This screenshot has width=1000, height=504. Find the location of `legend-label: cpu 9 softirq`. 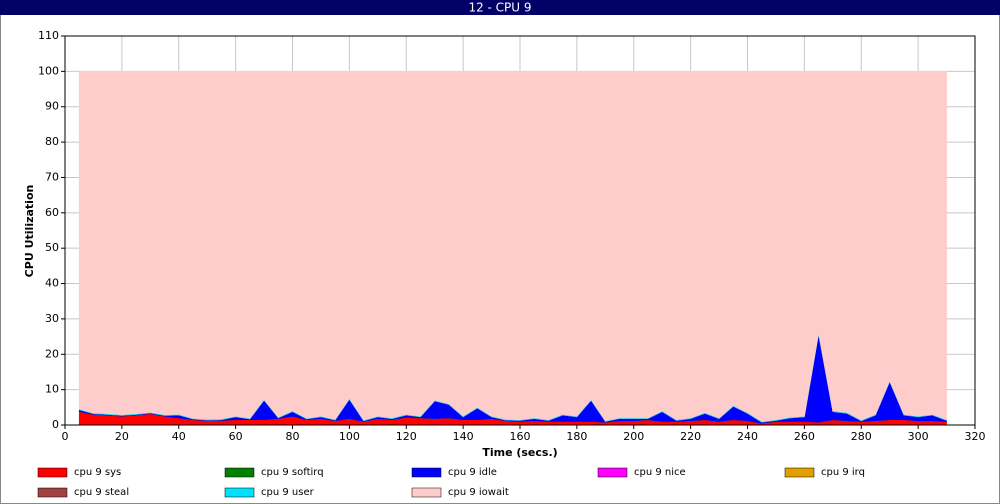

legend-label: cpu 9 softirq is located at coordinates (292, 472).